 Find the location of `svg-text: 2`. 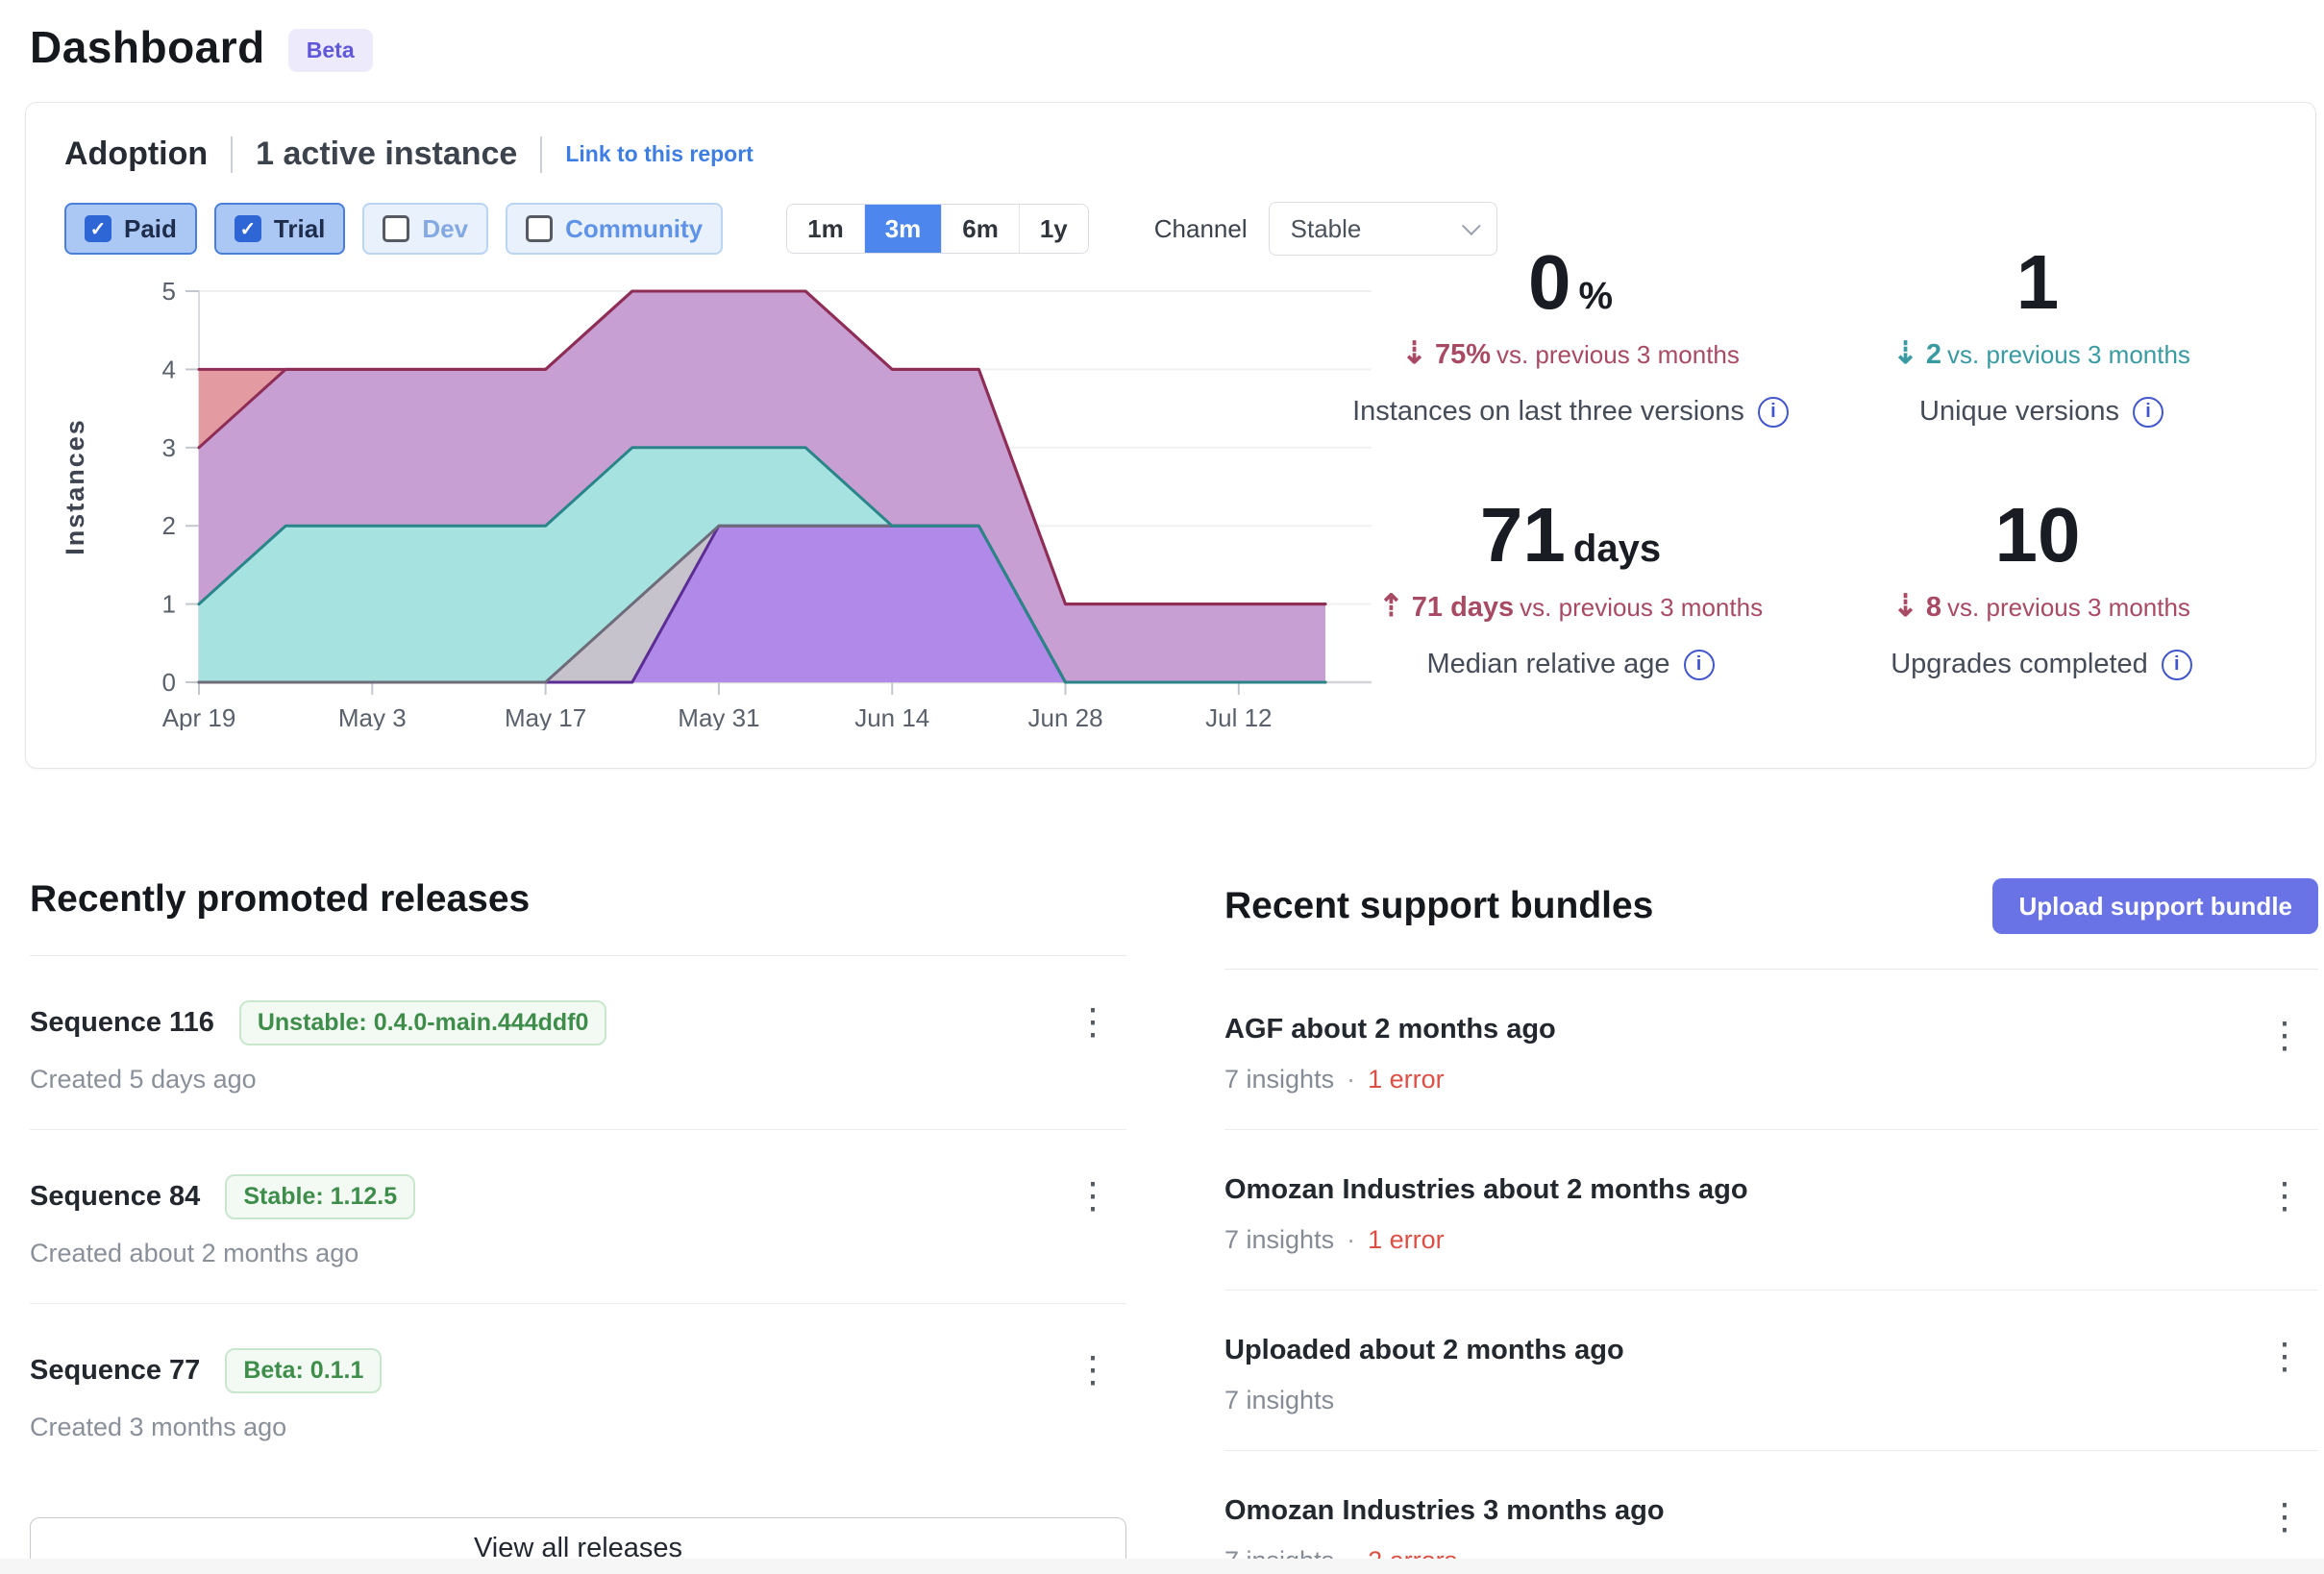

svg-text: 2 is located at coordinates (169, 525).